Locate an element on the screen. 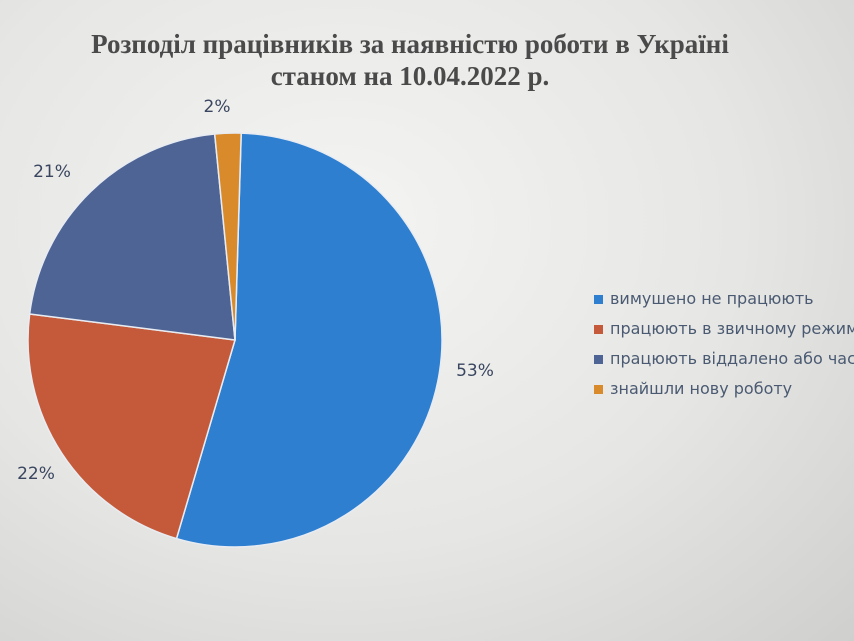 The image size is (854, 641). legend-label: працюють віддалено або част is located at coordinates (732, 358).